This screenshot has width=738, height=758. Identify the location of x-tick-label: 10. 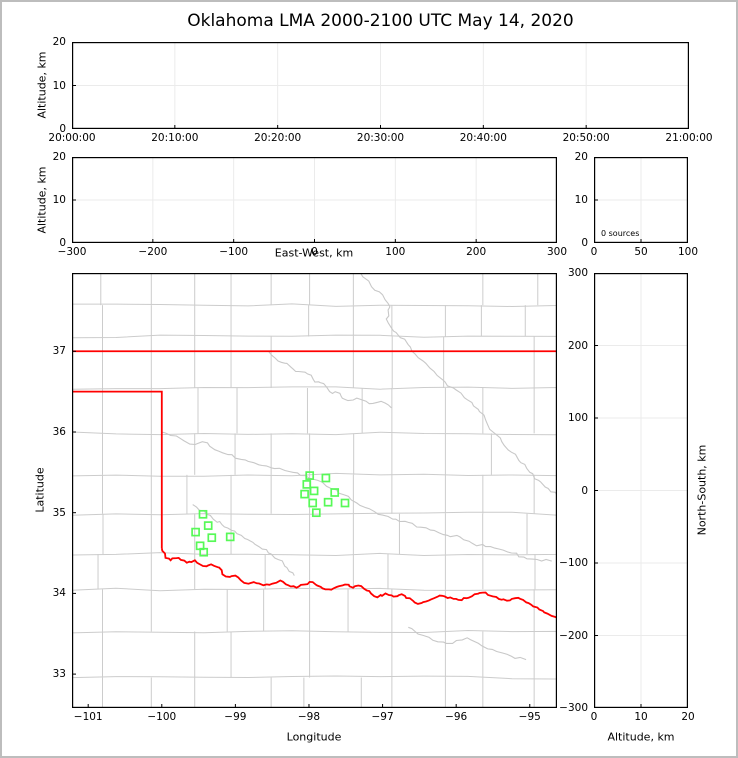
(641, 717).